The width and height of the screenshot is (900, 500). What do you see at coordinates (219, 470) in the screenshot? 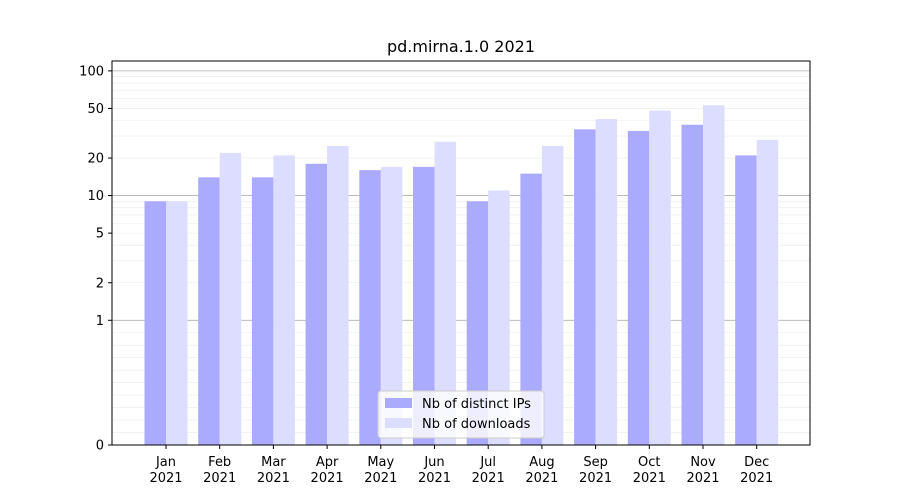
I see `x-tick-label: Feb 2021` at bounding box center [219, 470].